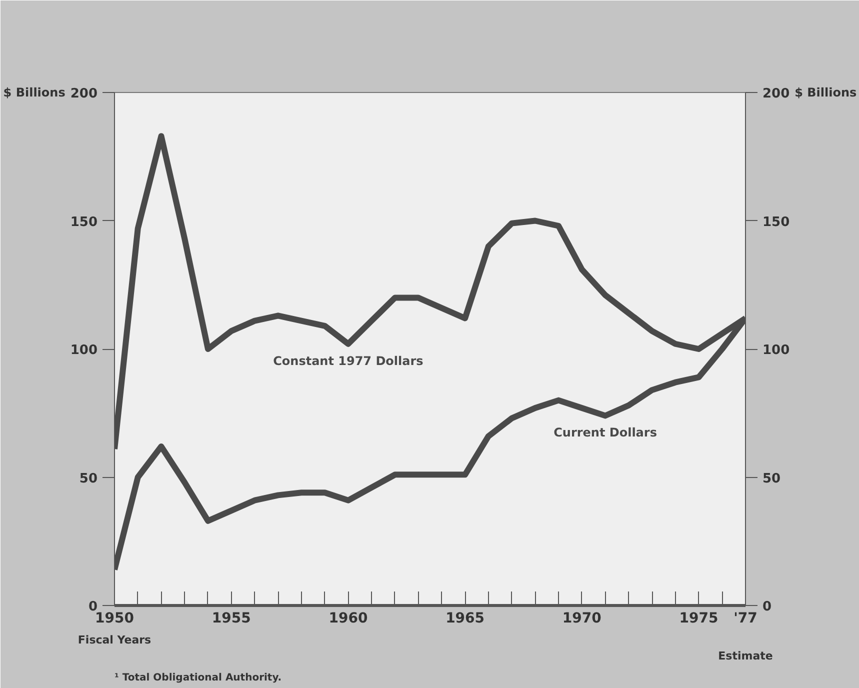 The height and width of the screenshot is (688, 859). Describe the element at coordinates (231, 618) in the screenshot. I see `x-tick-label: 1955` at that location.